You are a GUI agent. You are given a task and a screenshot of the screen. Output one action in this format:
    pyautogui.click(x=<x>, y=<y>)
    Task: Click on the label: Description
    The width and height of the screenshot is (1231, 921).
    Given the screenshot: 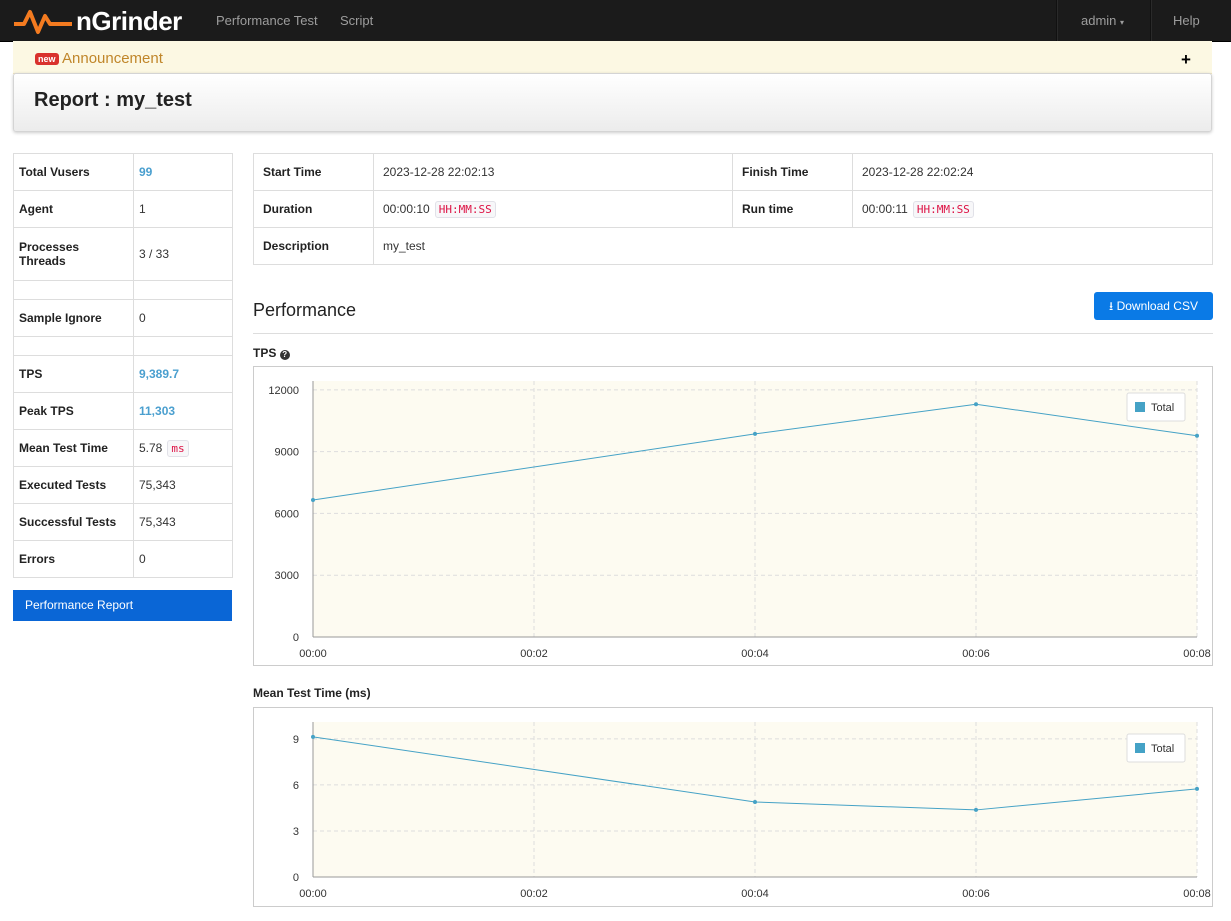 What is the action you would take?
    pyautogui.click(x=313, y=246)
    